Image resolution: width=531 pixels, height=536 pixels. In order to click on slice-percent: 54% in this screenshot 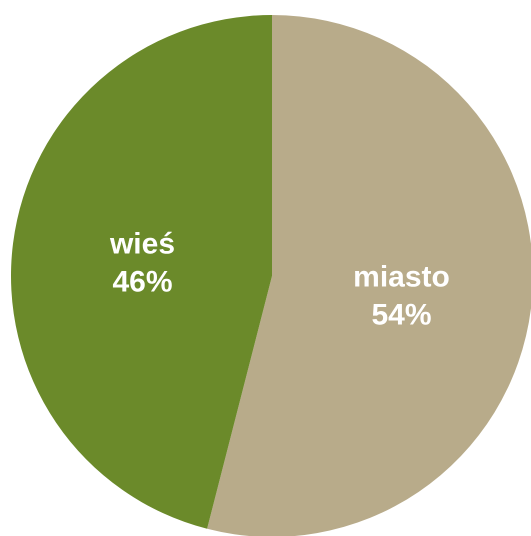, I will do `click(401, 314)`.